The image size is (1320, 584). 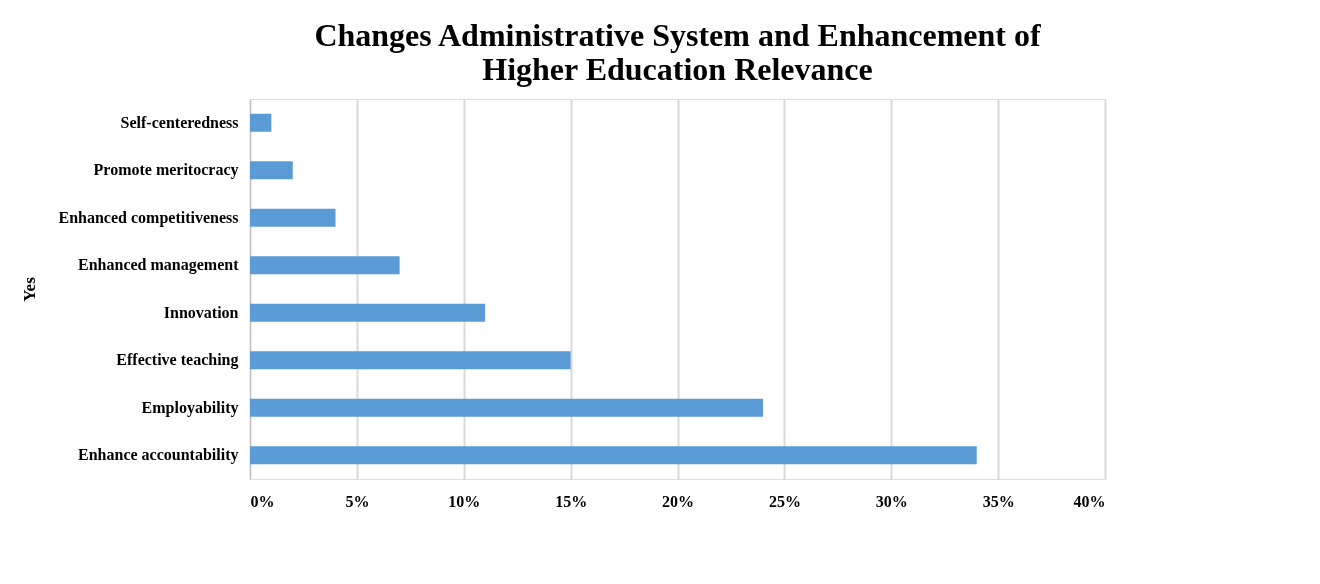 What do you see at coordinates (677, 35) in the screenshot?
I see `text: Changes Administrative System and Enhancement of` at bounding box center [677, 35].